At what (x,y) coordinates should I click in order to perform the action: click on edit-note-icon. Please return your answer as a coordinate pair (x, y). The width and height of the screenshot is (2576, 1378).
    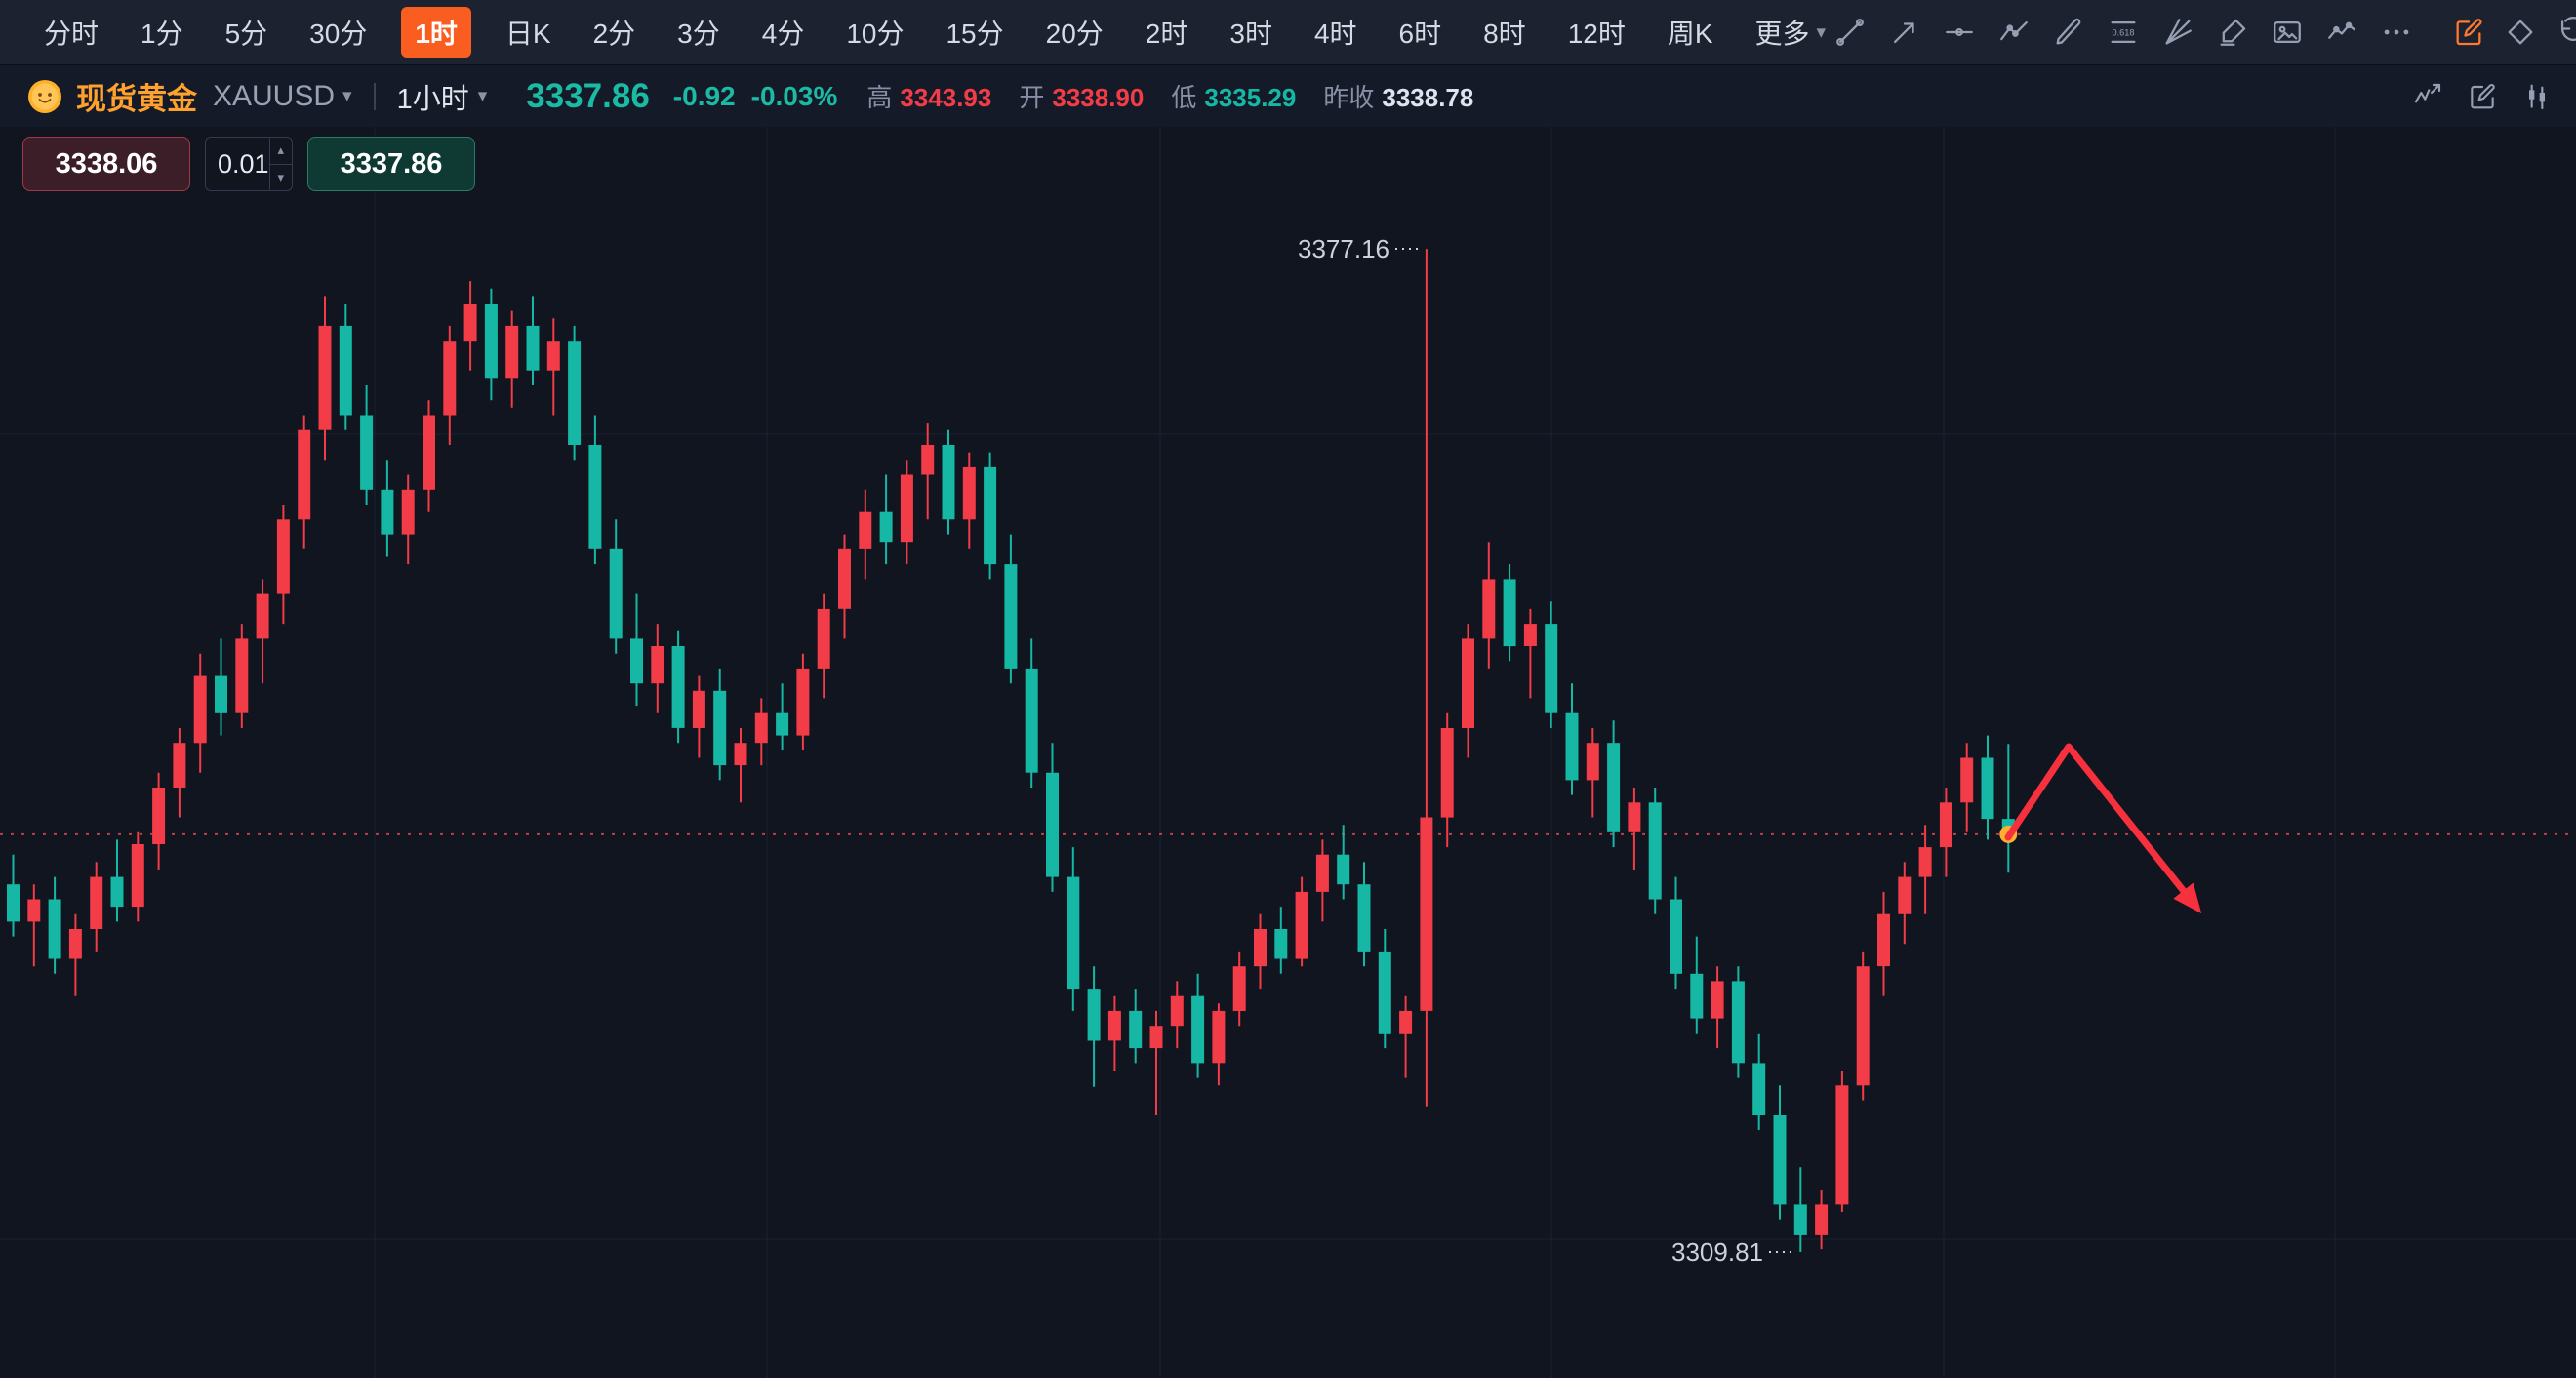
    Looking at the image, I should click on (2482, 96).